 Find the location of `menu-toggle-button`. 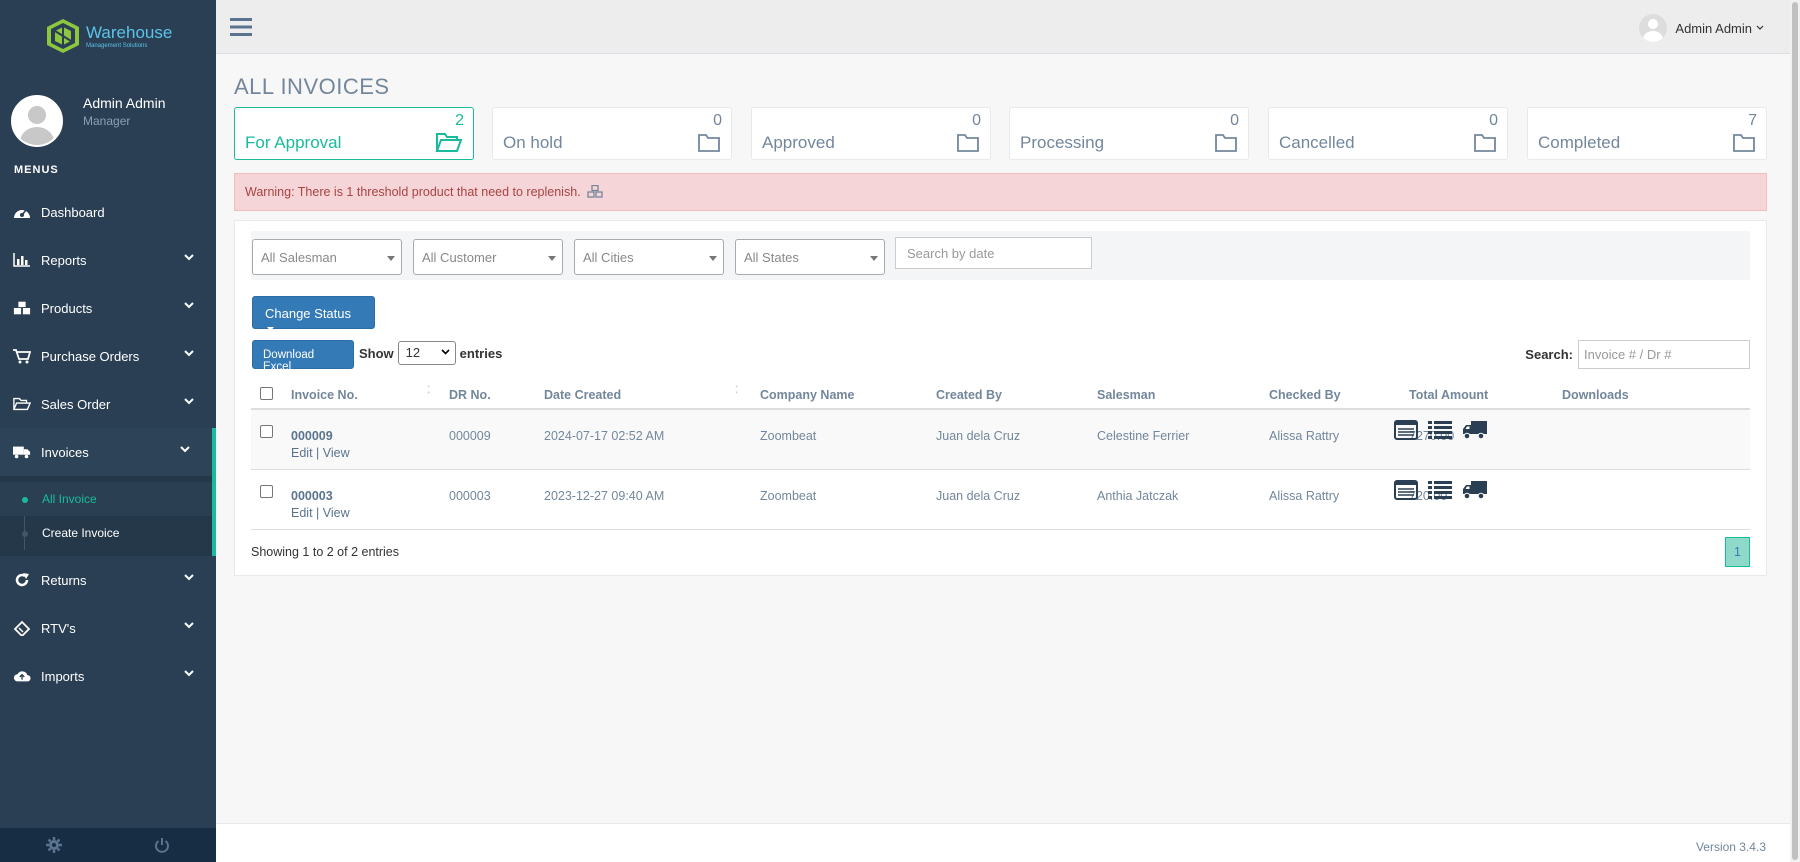

menu-toggle-button is located at coordinates (241, 29).